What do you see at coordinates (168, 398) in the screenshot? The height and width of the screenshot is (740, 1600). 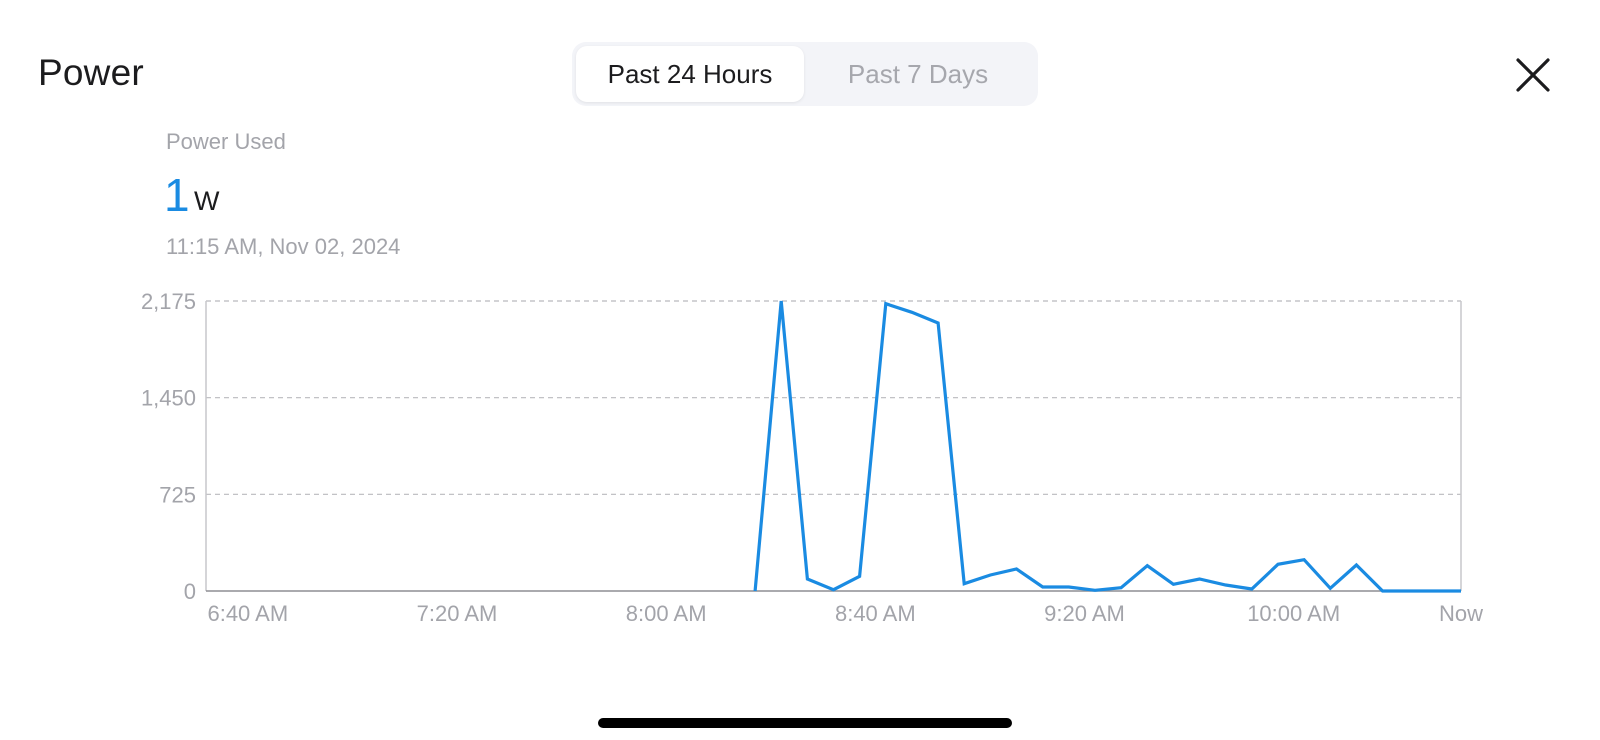 I see `y-tick-label: 1,450` at bounding box center [168, 398].